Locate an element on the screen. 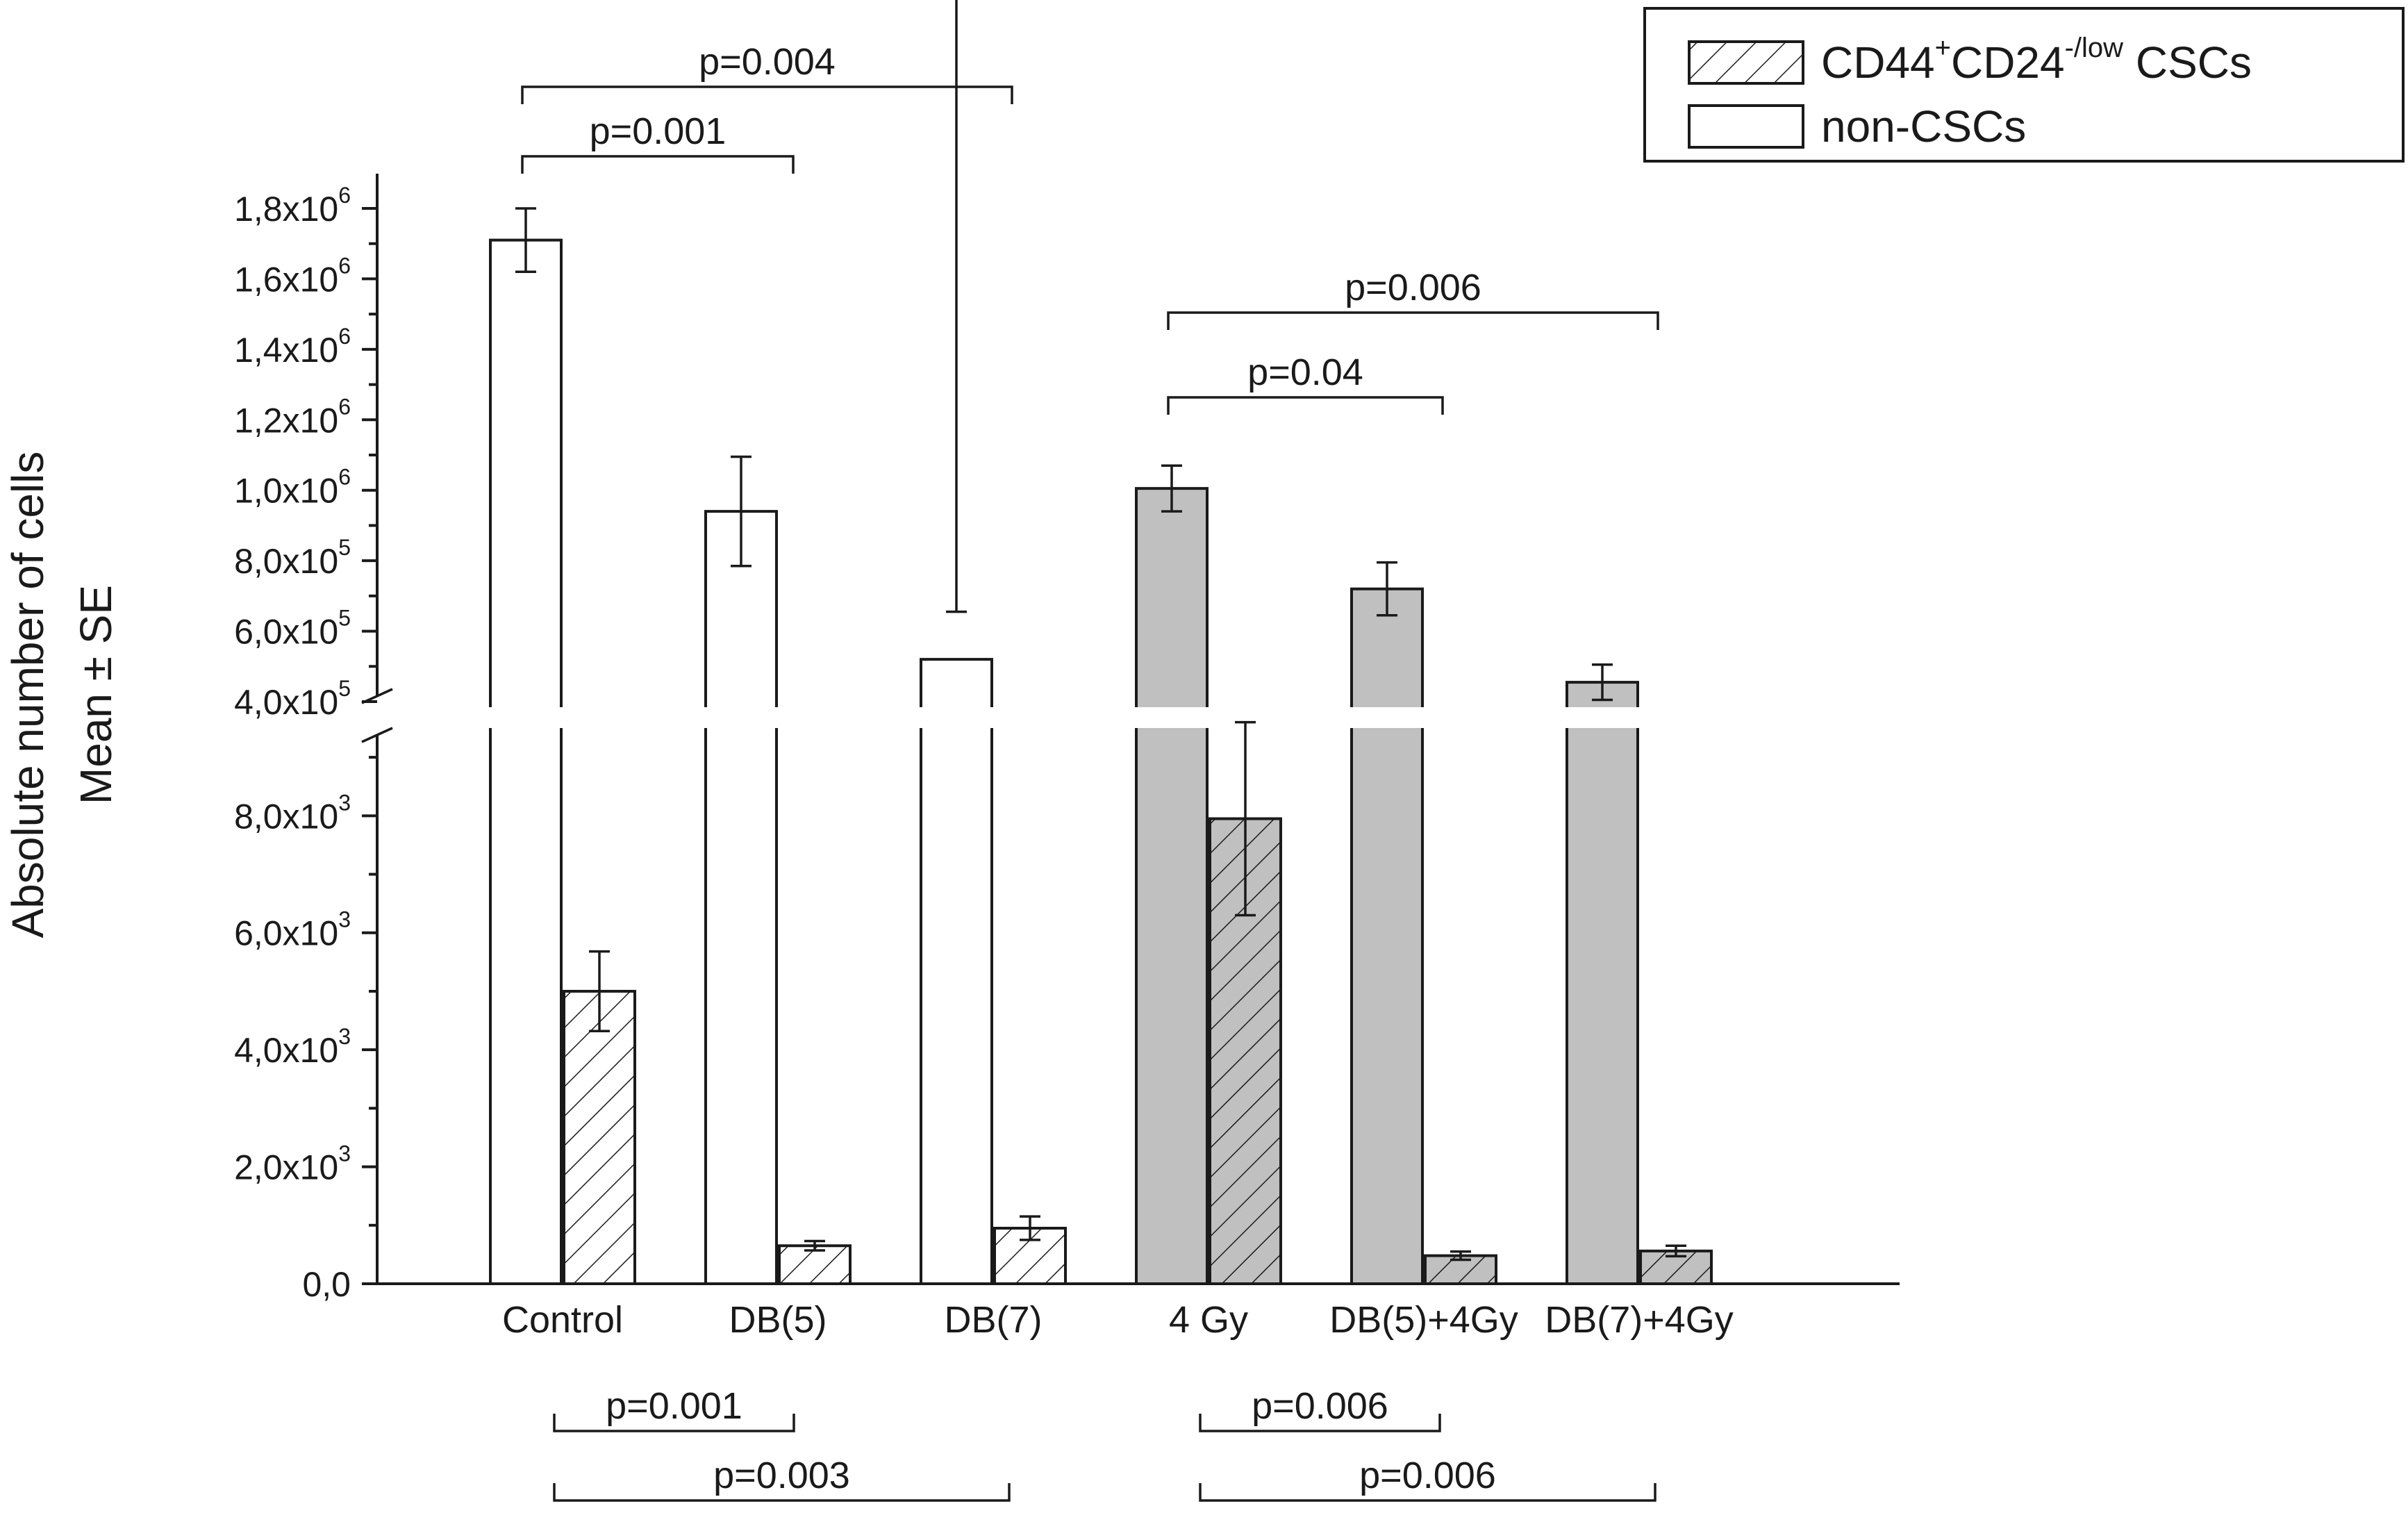  p-value-label: p=0.004 is located at coordinates (767, 62).